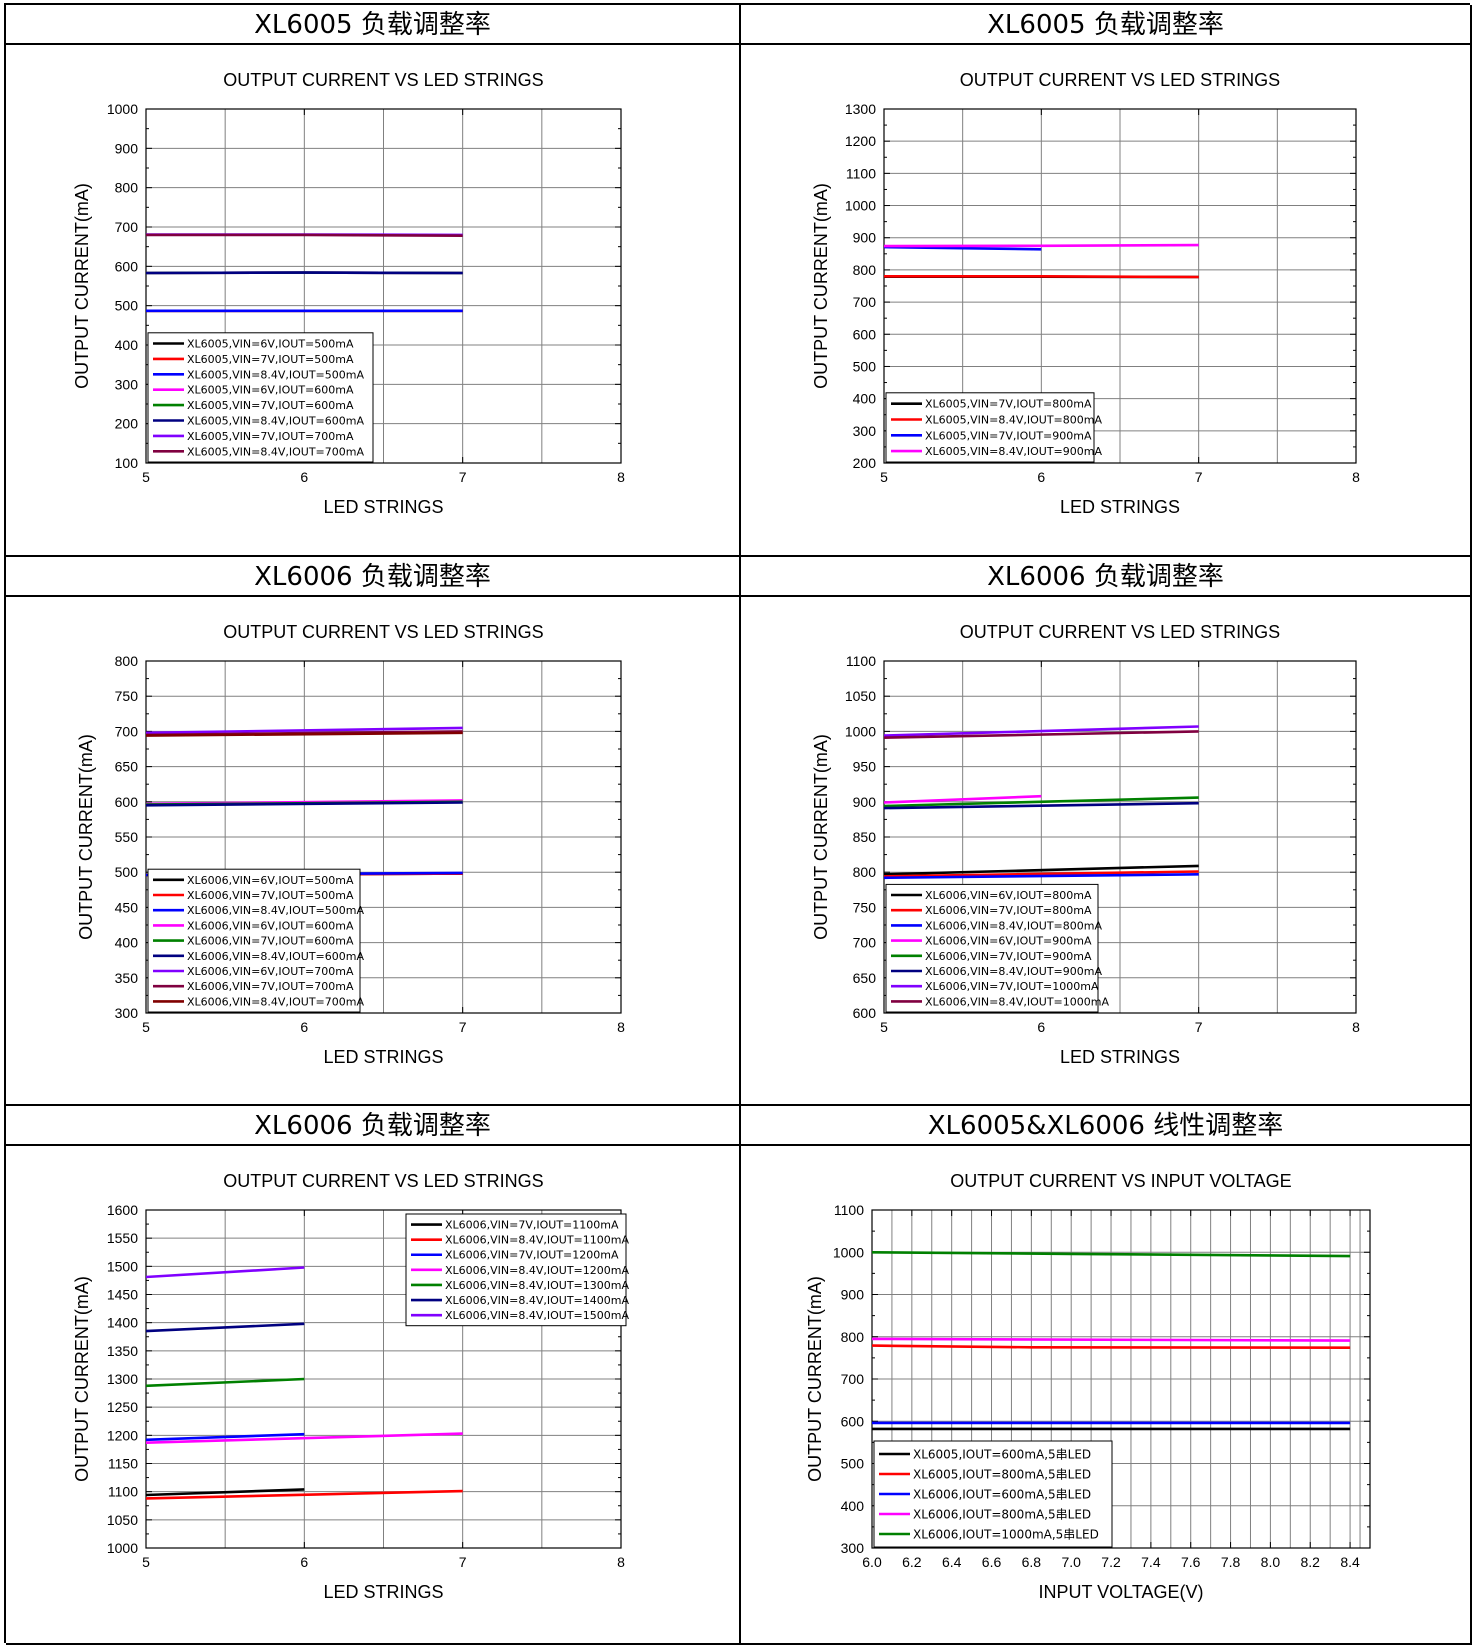 The width and height of the screenshot is (1477, 1646). I want to click on legend-label: XL6006,VIN=8.4V,IOUT=900mA, so click(1013, 971).